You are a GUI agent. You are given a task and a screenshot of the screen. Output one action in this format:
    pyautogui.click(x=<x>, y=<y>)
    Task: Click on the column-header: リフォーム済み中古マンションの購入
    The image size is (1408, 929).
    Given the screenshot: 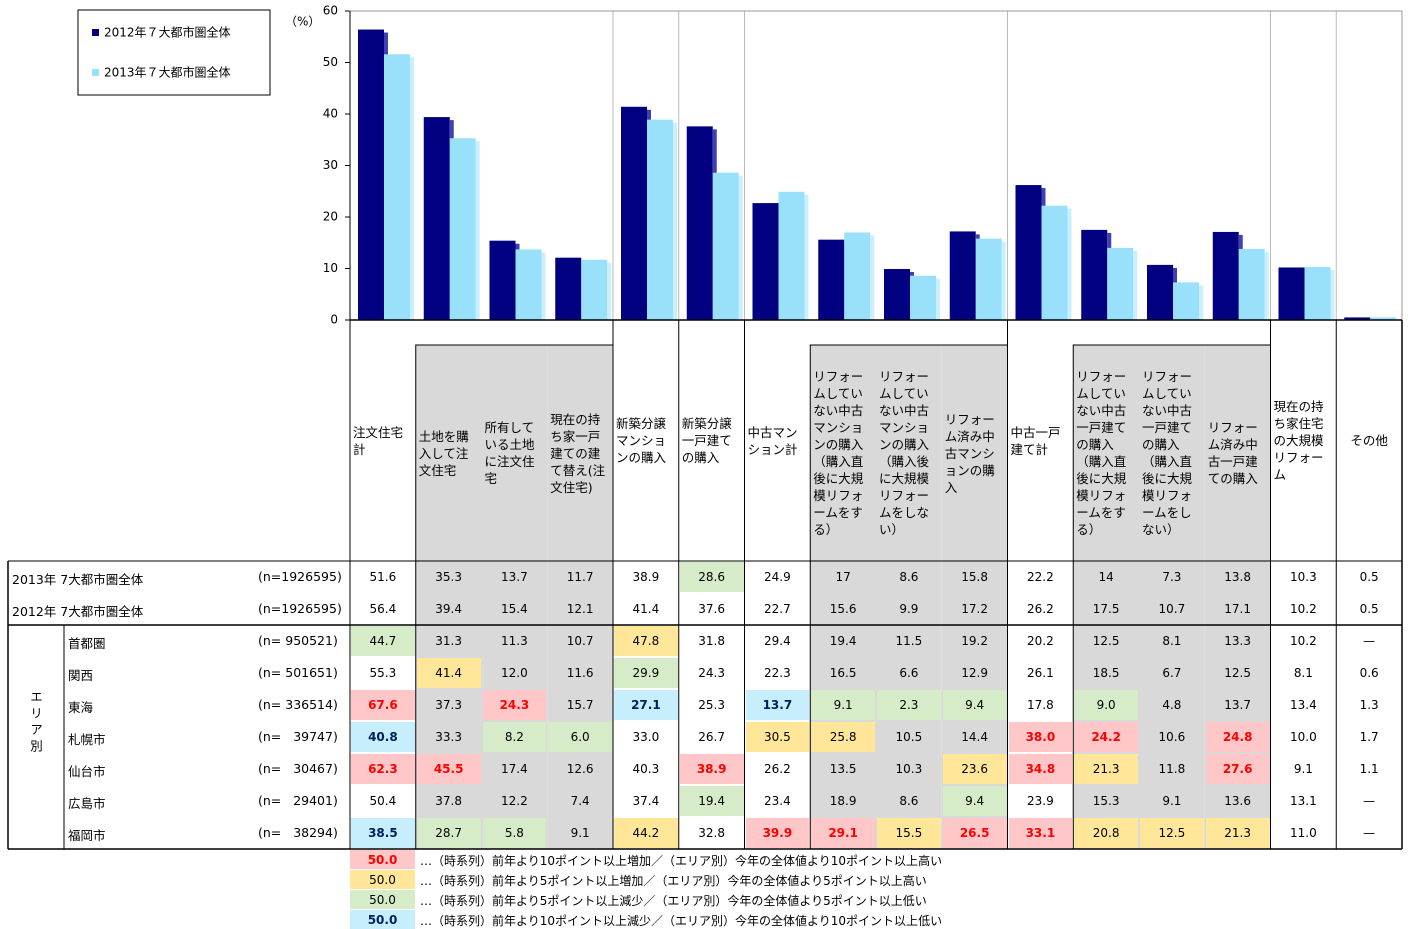 What is the action you would take?
    pyautogui.click(x=969, y=453)
    